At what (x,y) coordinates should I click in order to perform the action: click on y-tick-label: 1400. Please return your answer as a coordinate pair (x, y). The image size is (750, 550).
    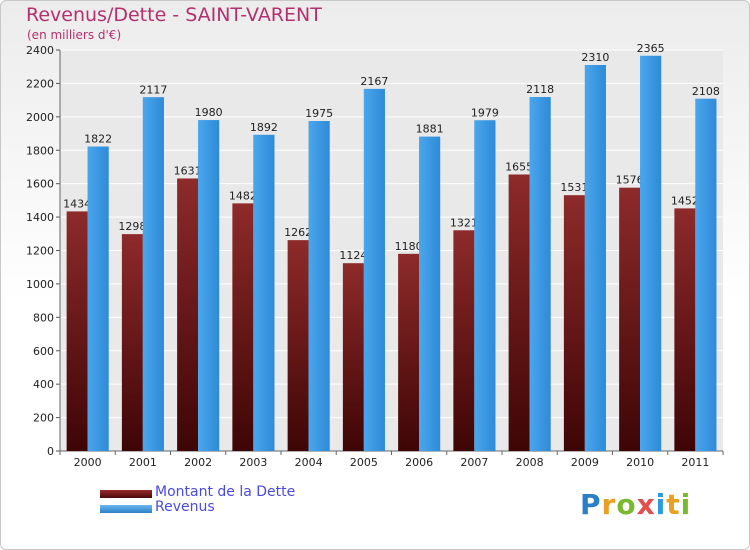
    Looking at the image, I should click on (40, 217).